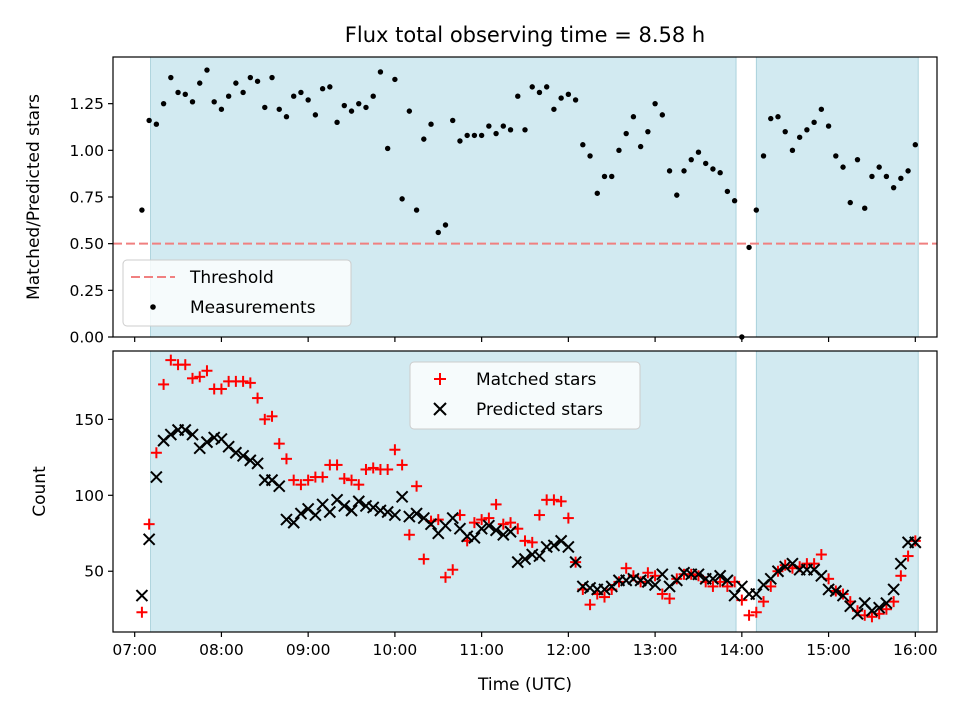  I want to click on y-tick-label: 0.25, so click(86, 291).